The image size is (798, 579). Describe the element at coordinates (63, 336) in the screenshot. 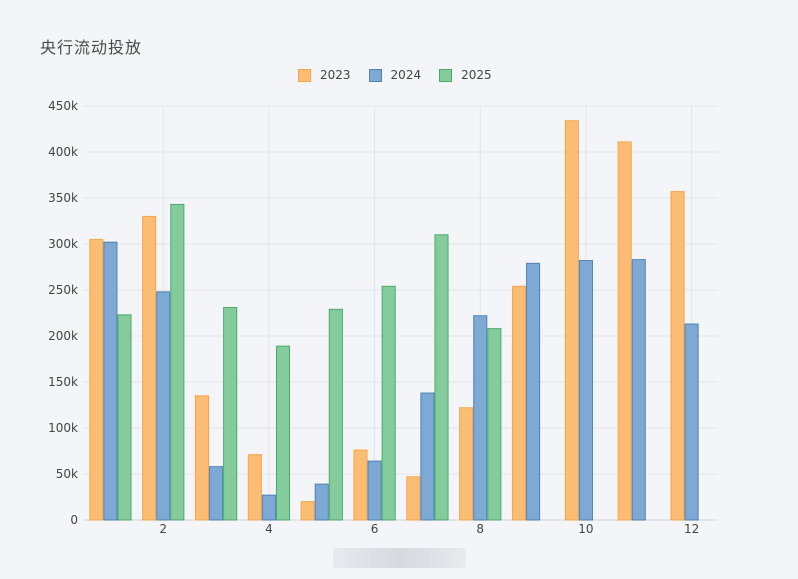

I see `y-tick-label: 200k` at that location.